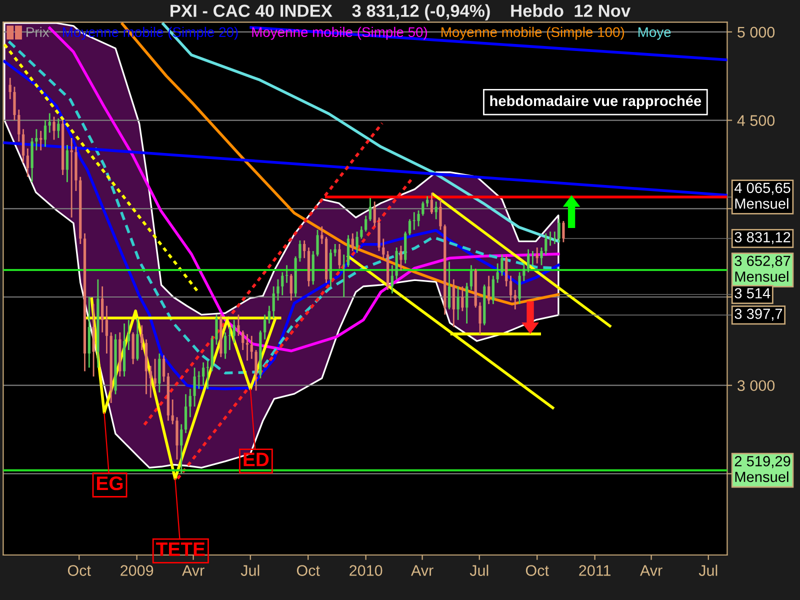  Describe the element at coordinates (596, 102) in the screenshot. I see `annotation: hebdomadaire vue rapprochée` at that location.